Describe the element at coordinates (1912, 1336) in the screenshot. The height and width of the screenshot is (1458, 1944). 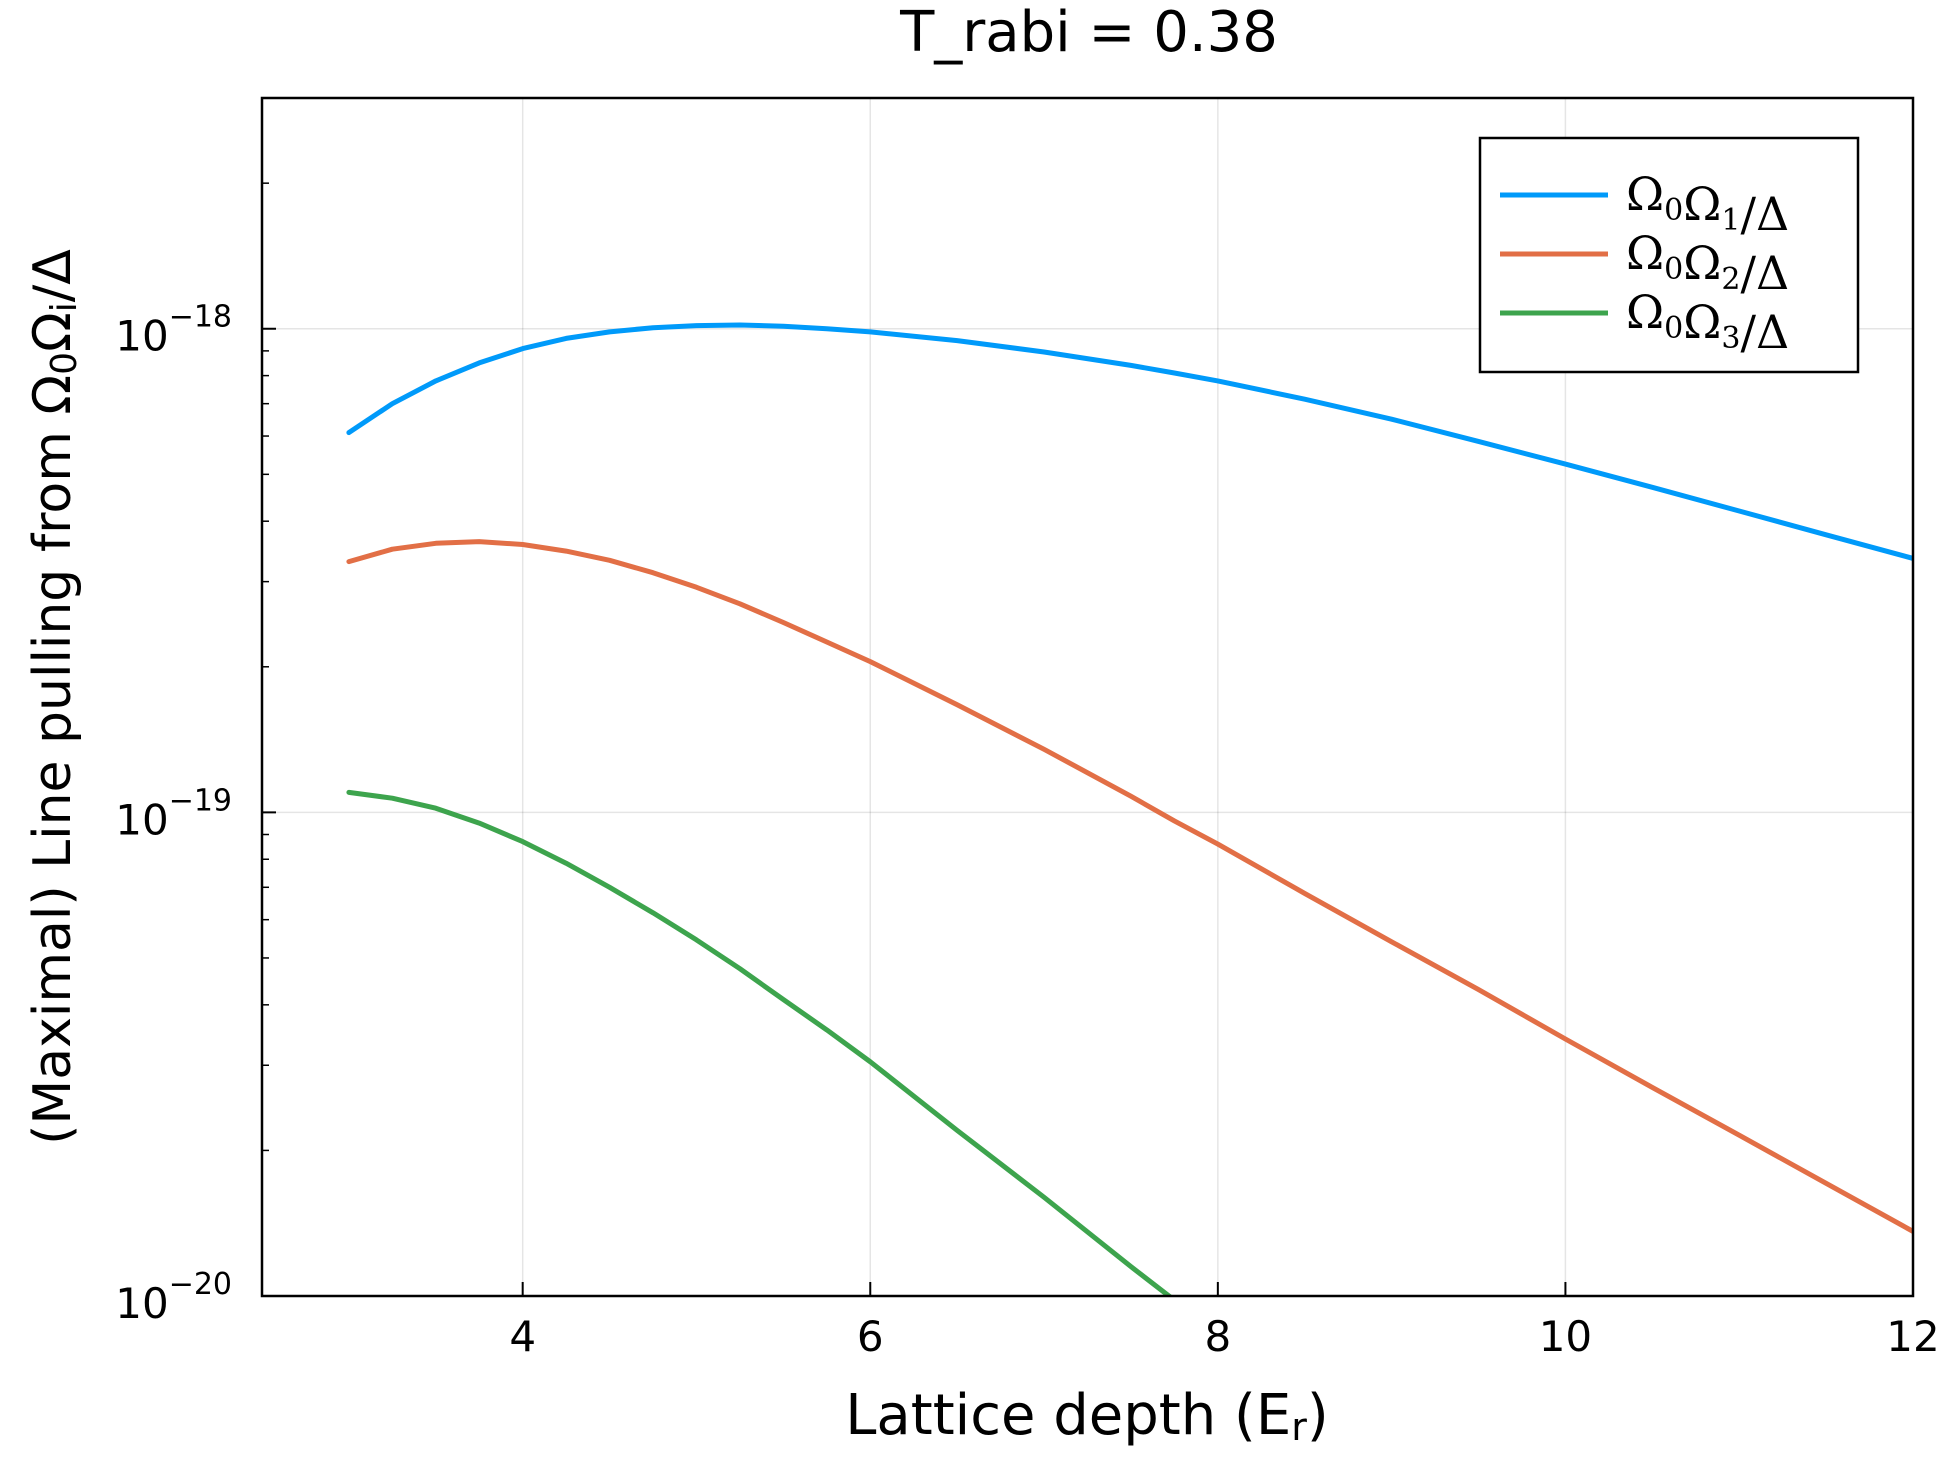
I see `x-tick-label: 12` at that location.